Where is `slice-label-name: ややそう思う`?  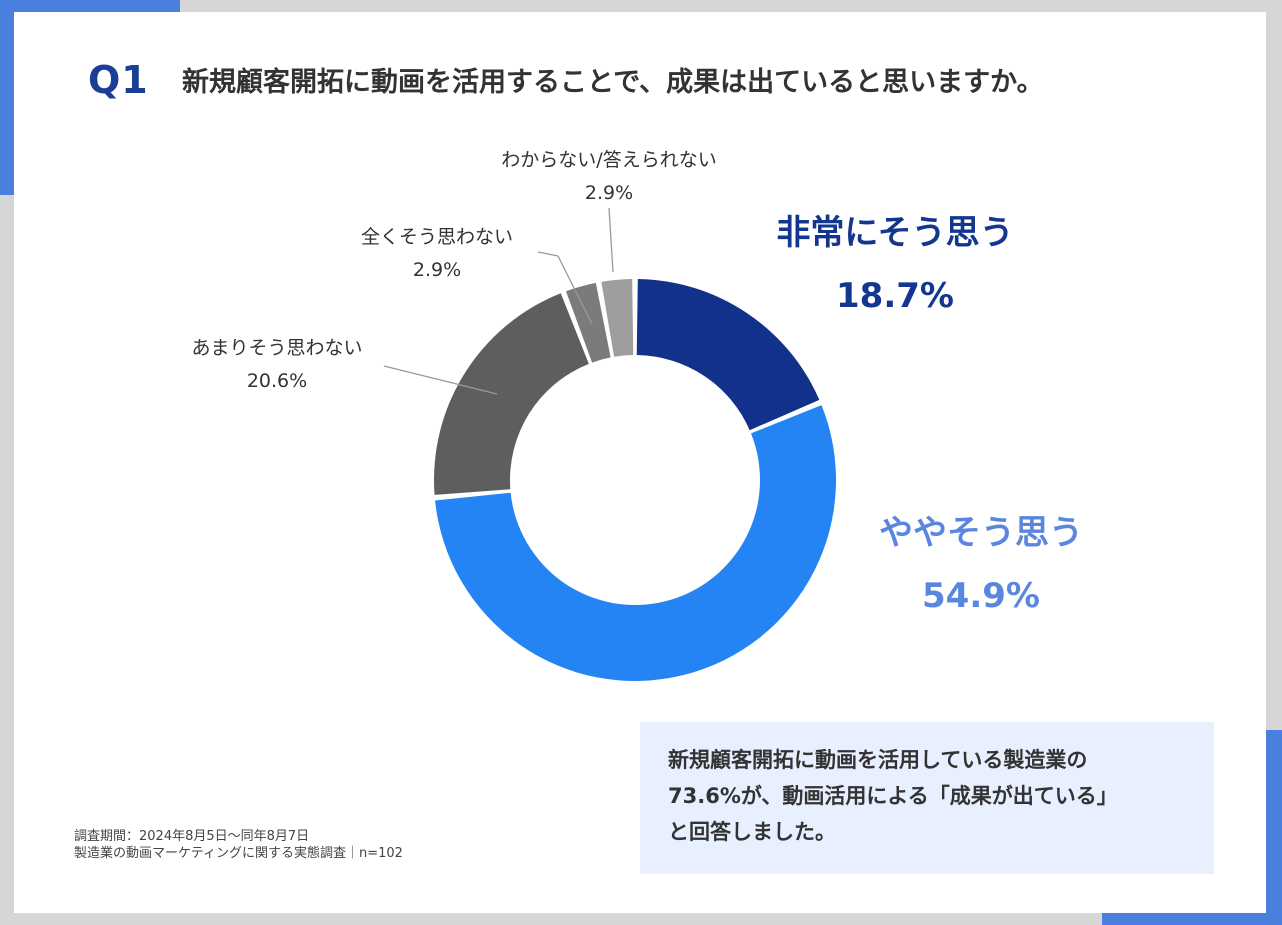
slice-label-name: ややそう思う is located at coordinates (981, 533).